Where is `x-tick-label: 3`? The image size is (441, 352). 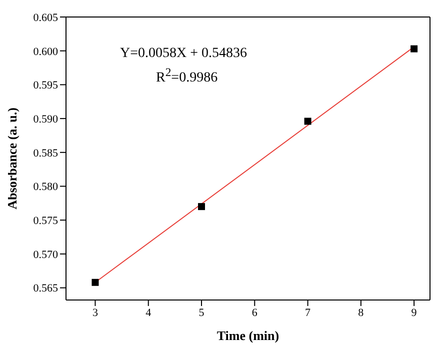 x-tick-label: 3 is located at coordinates (95, 312).